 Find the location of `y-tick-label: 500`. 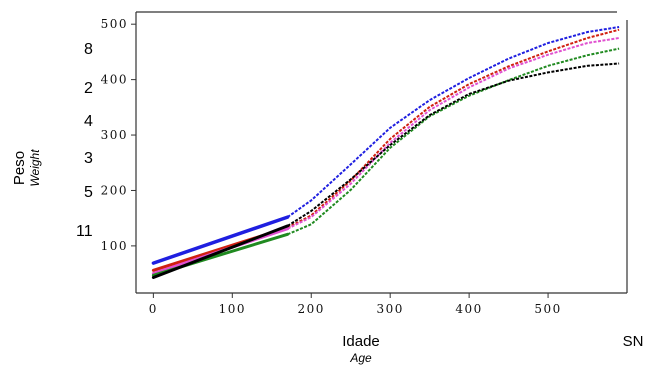

y-tick-label: 500 is located at coordinates (114, 24).